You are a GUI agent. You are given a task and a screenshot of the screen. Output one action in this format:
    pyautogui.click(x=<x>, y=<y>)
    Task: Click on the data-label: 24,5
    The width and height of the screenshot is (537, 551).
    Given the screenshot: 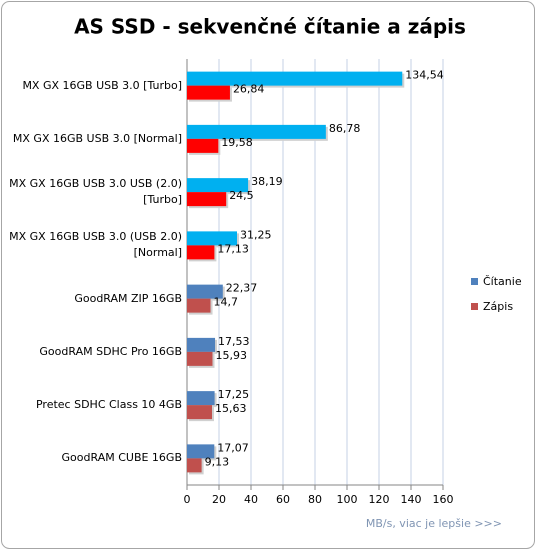 What is the action you would take?
    pyautogui.click(x=241, y=195)
    